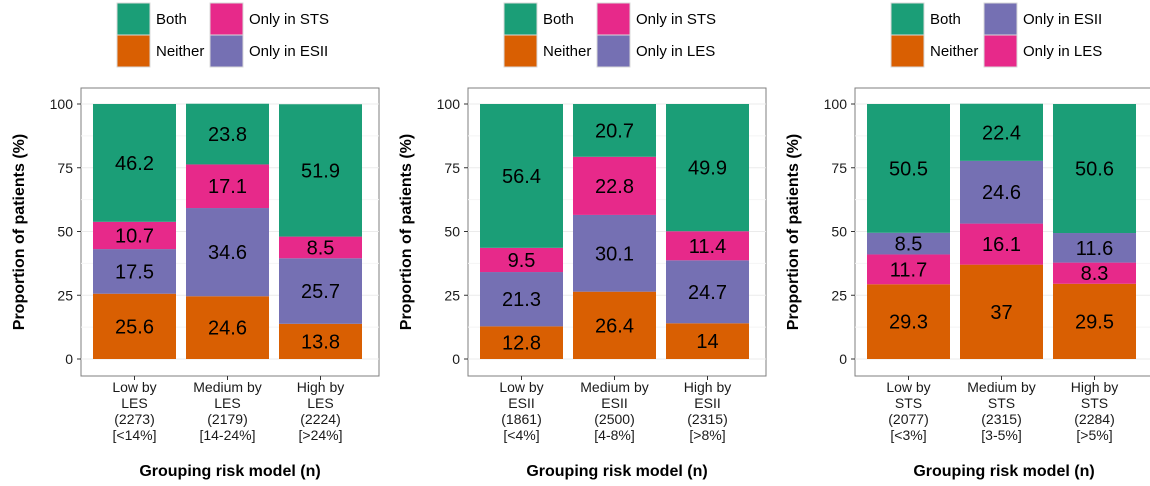 This screenshot has width=1150, height=486. Describe the element at coordinates (1095, 274) in the screenshot. I see `bar-value-label: 8.3` at that location.